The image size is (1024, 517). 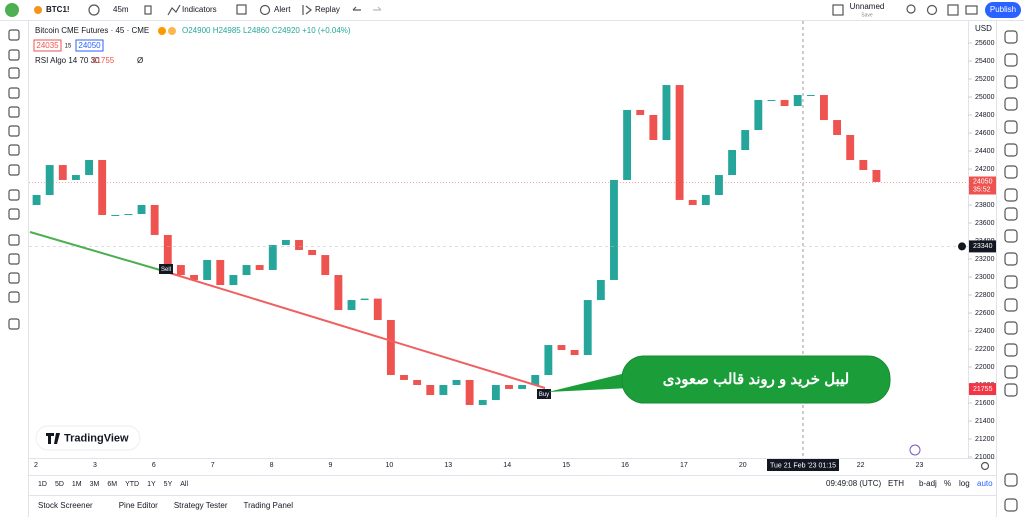 I want to click on symbol: BTC1!, so click(x=58, y=9).